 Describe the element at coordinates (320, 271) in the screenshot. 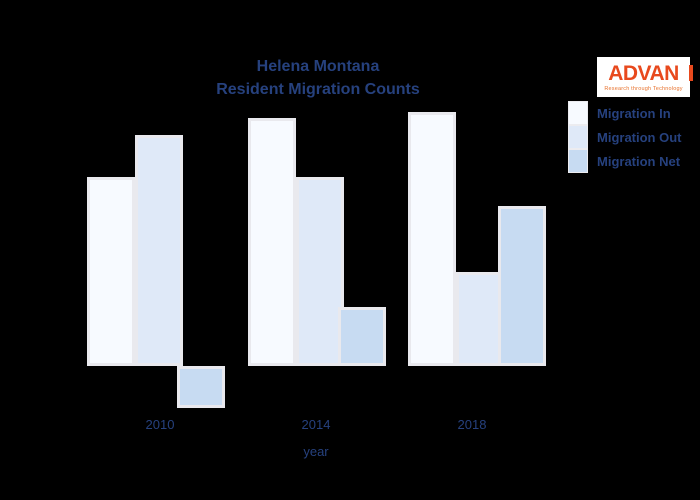

I see `bar-migration-out-2014` at that location.